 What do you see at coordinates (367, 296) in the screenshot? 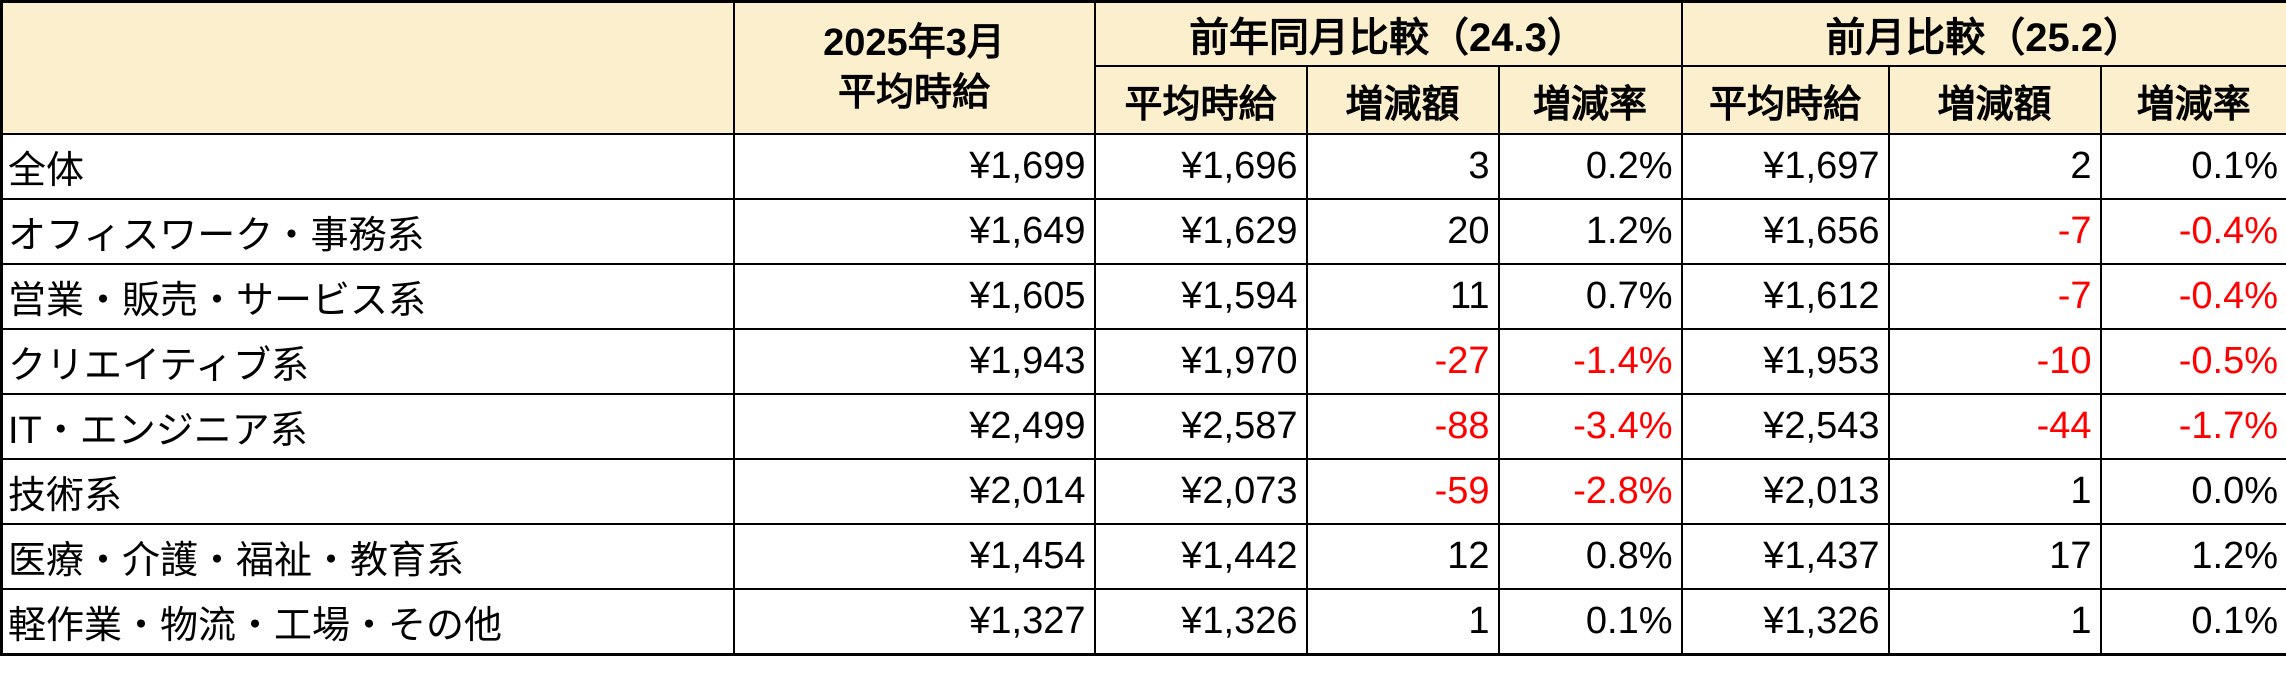
I see `category-cell: 営業・販売・サービス系` at bounding box center [367, 296].